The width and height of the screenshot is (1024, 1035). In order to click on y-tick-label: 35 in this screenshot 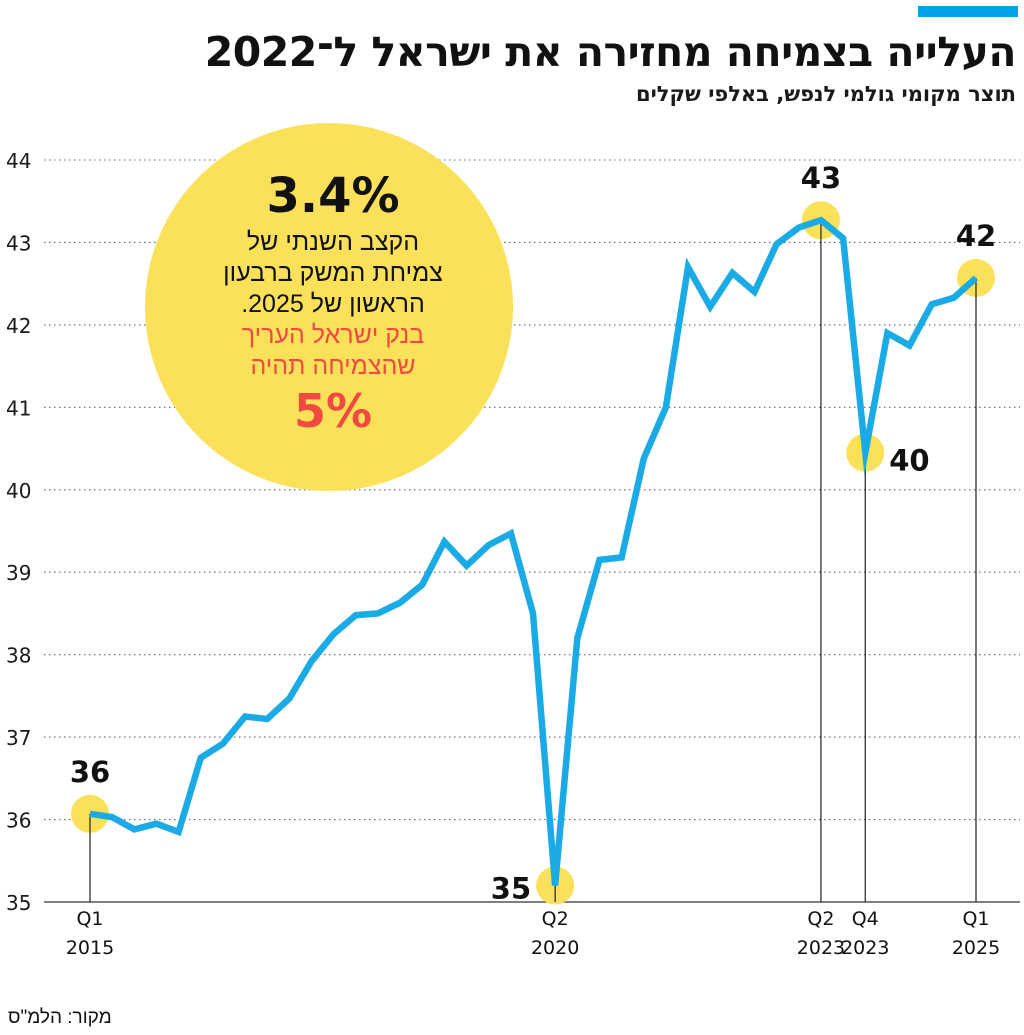, I will do `click(18, 903)`.